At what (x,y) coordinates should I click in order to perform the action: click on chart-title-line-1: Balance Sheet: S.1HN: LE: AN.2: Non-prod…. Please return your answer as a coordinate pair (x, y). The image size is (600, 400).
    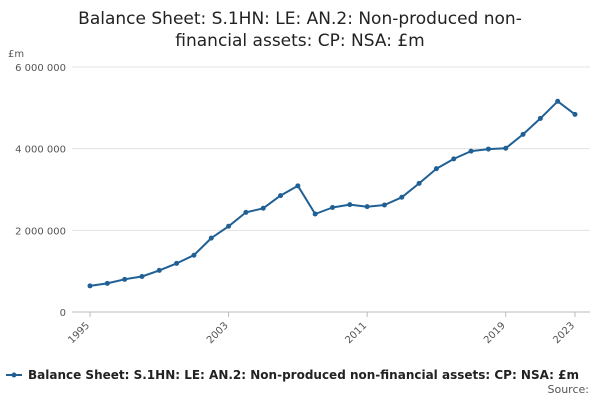
    Looking at the image, I should click on (300, 19).